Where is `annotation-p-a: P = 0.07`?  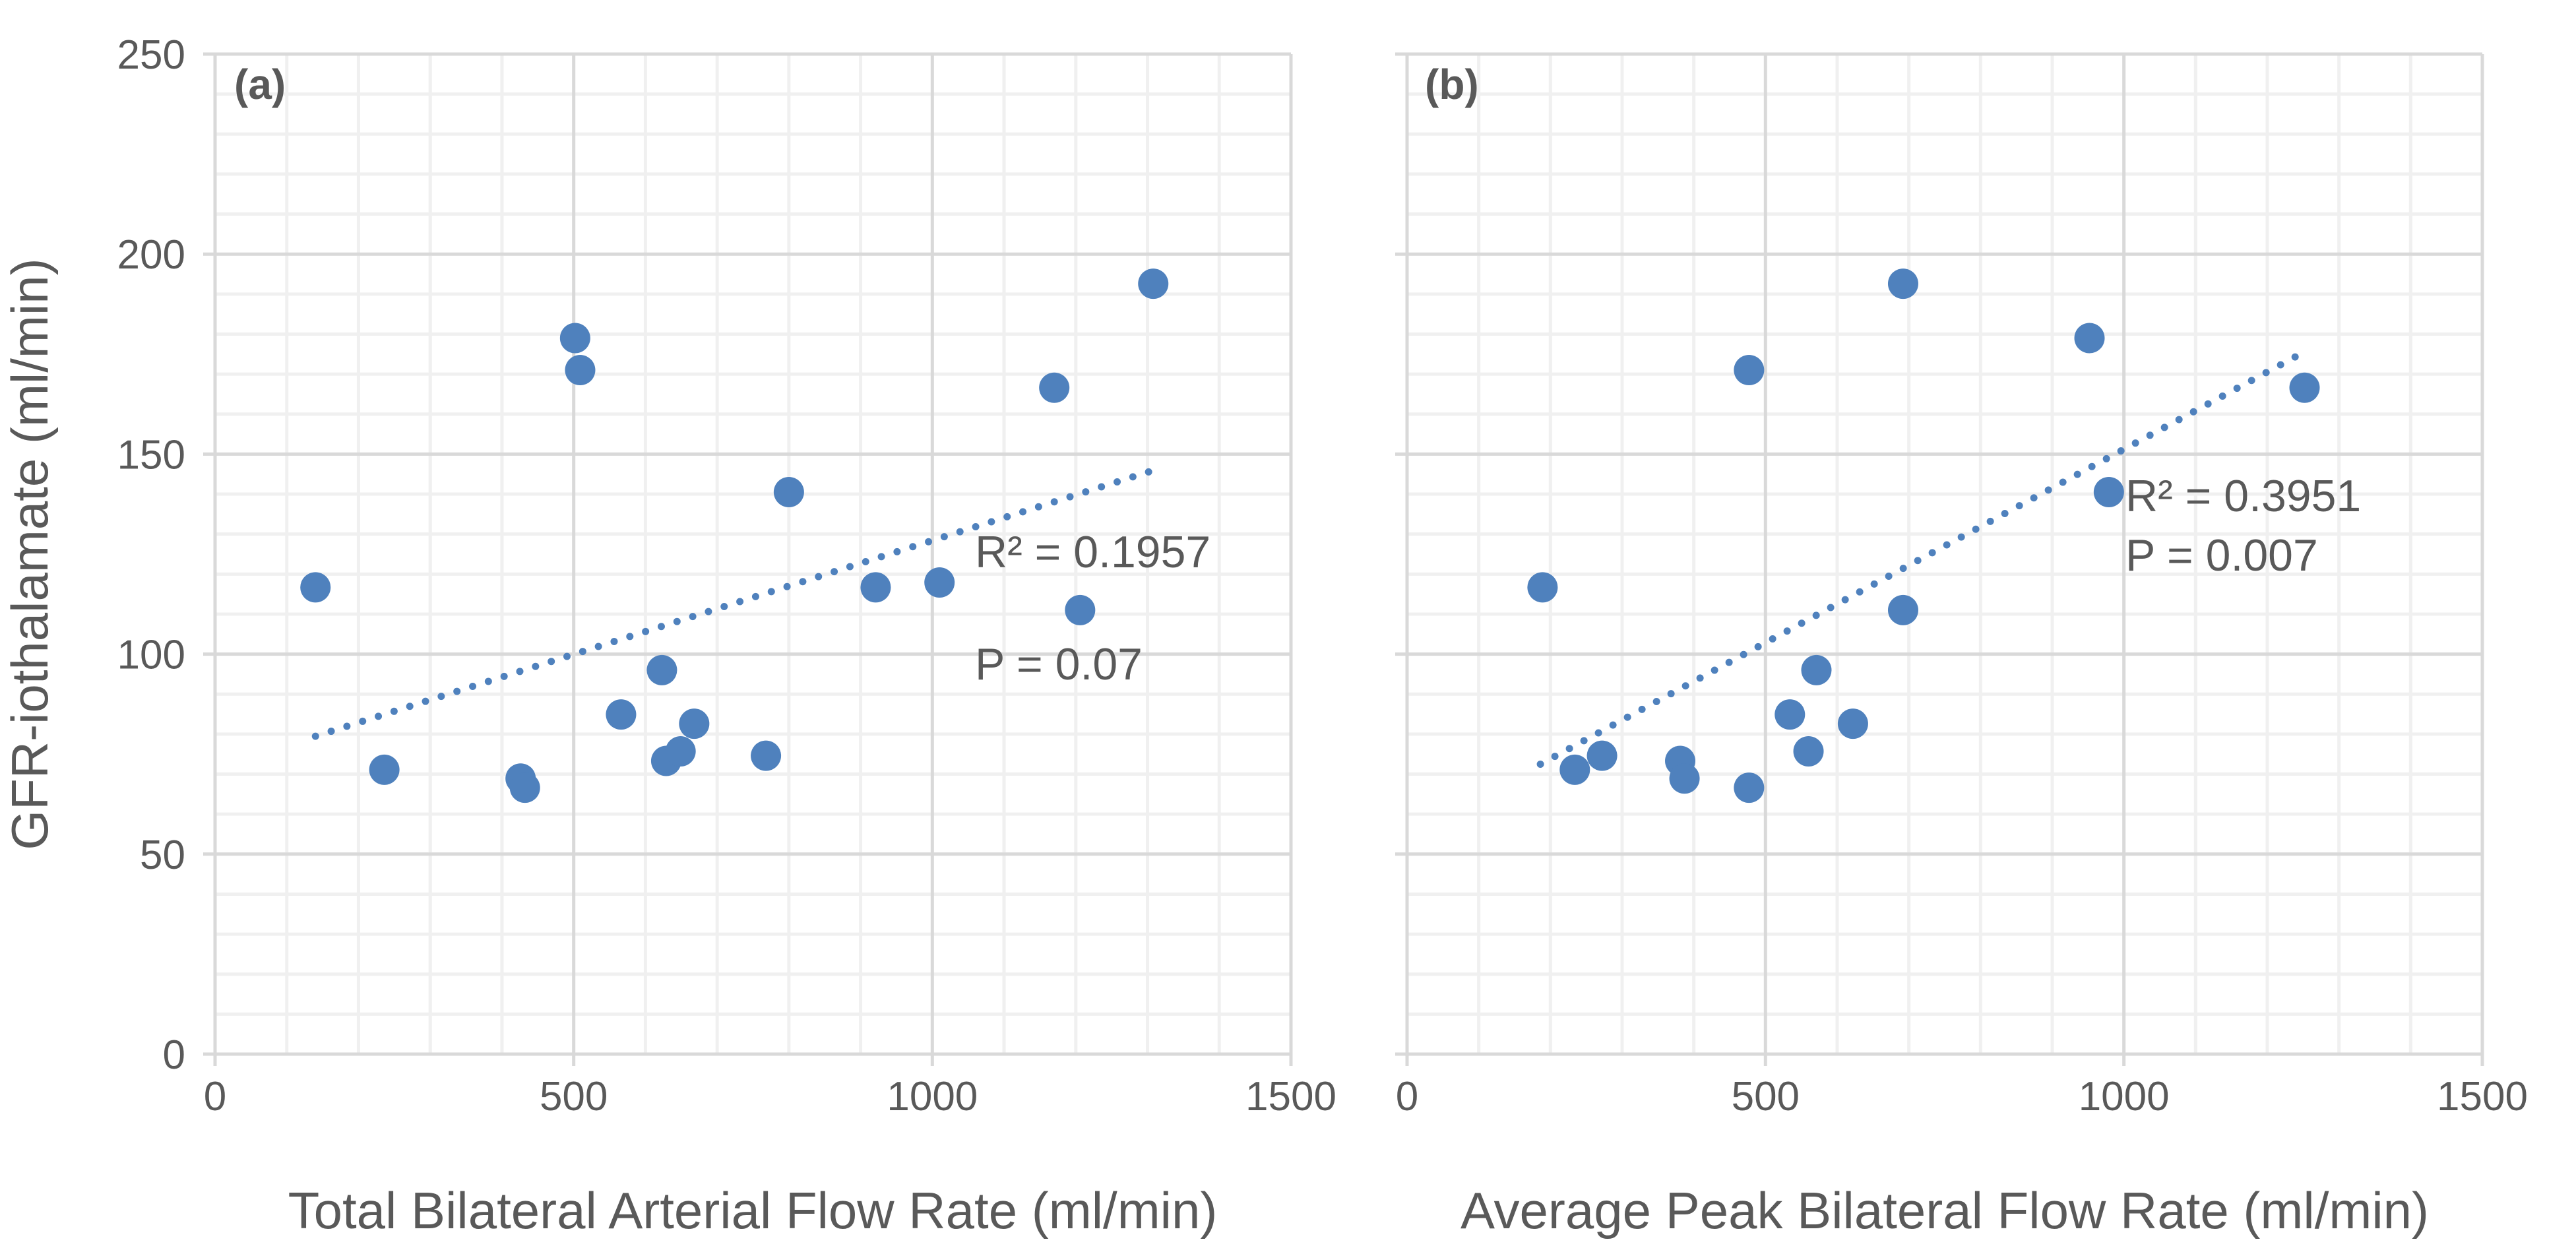 annotation-p-a: P = 0.07 is located at coordinates (1059, 664).